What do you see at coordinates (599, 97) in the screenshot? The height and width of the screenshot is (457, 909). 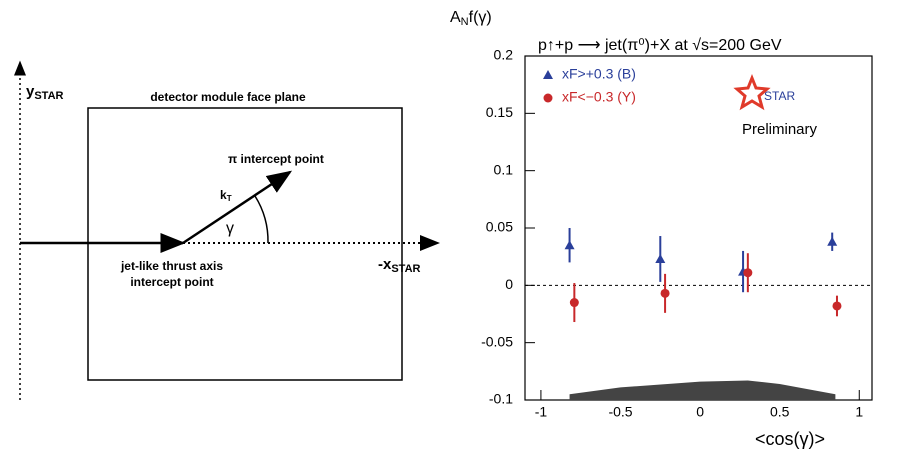 I see `legend-label: xF<−0.3 (Y)` at bounding box center [599, 97].